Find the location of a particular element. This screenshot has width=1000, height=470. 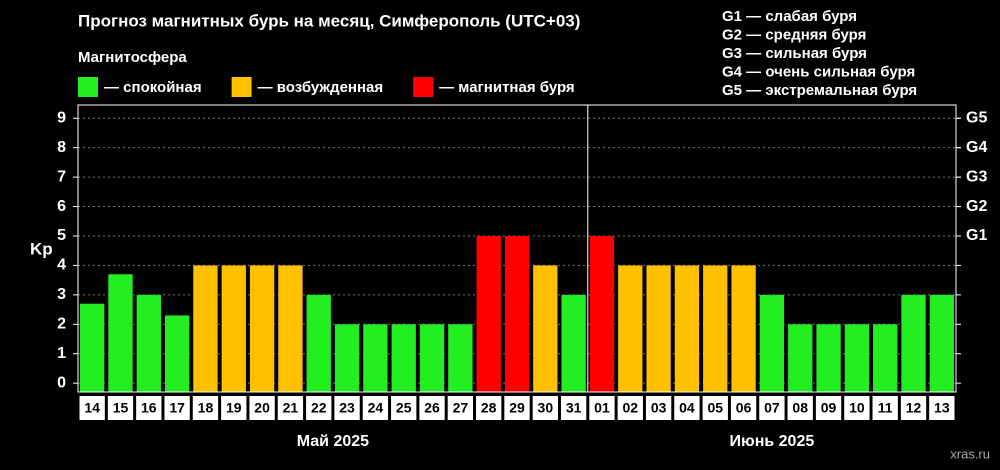

storm-legend-item: G5 — экстремальная буря is located at coordinates (819, 90).